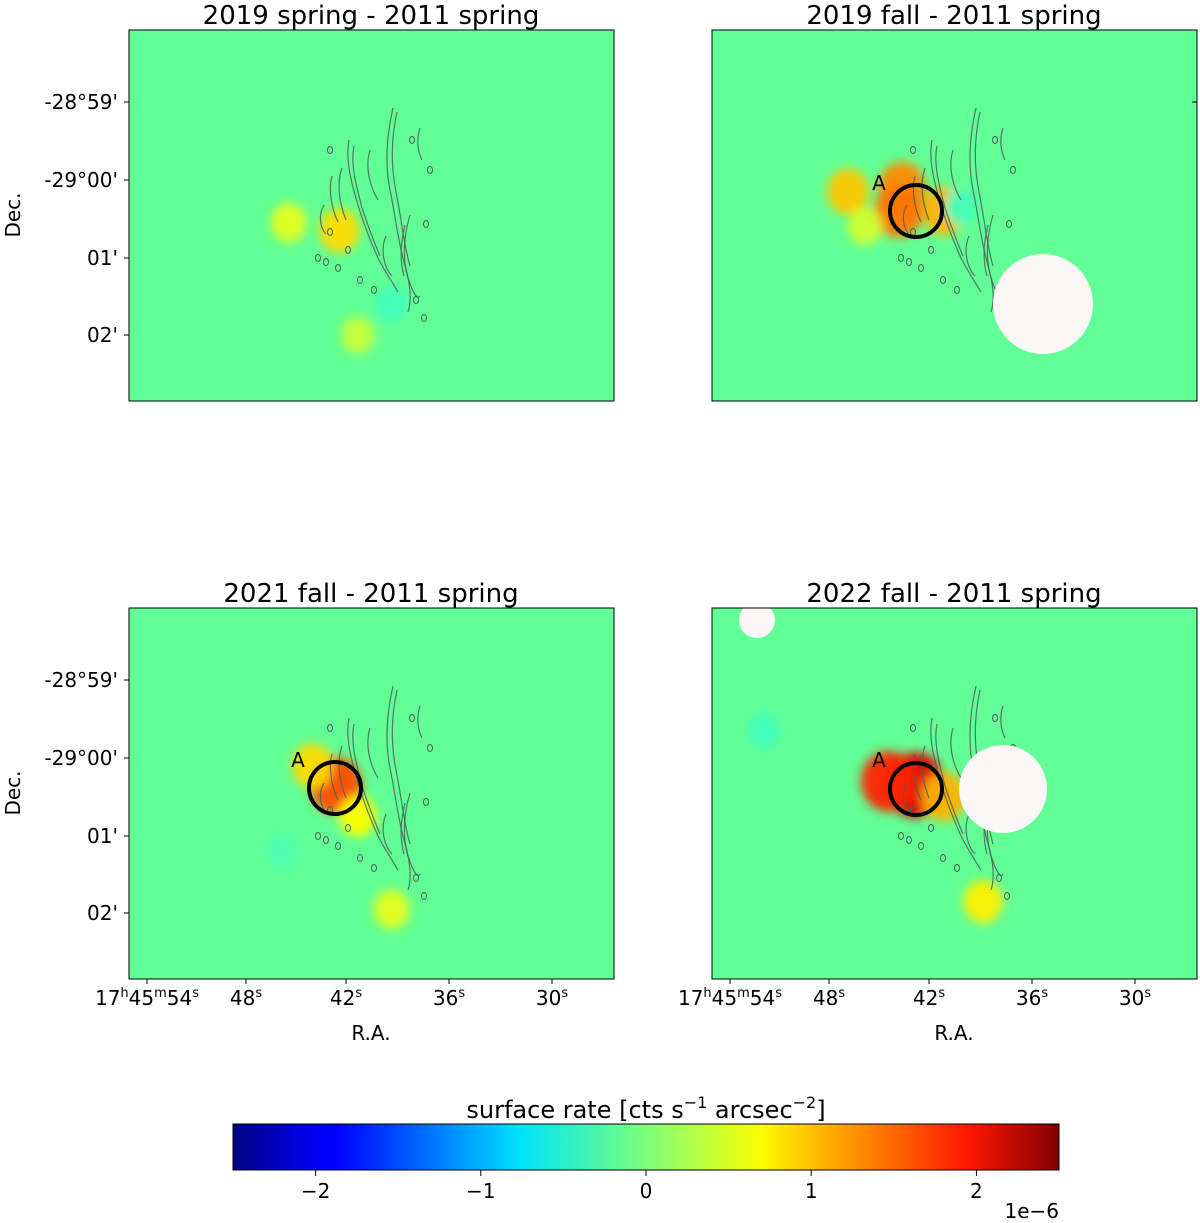  I want to click on y-tick-label: 02', so click(102, 913).